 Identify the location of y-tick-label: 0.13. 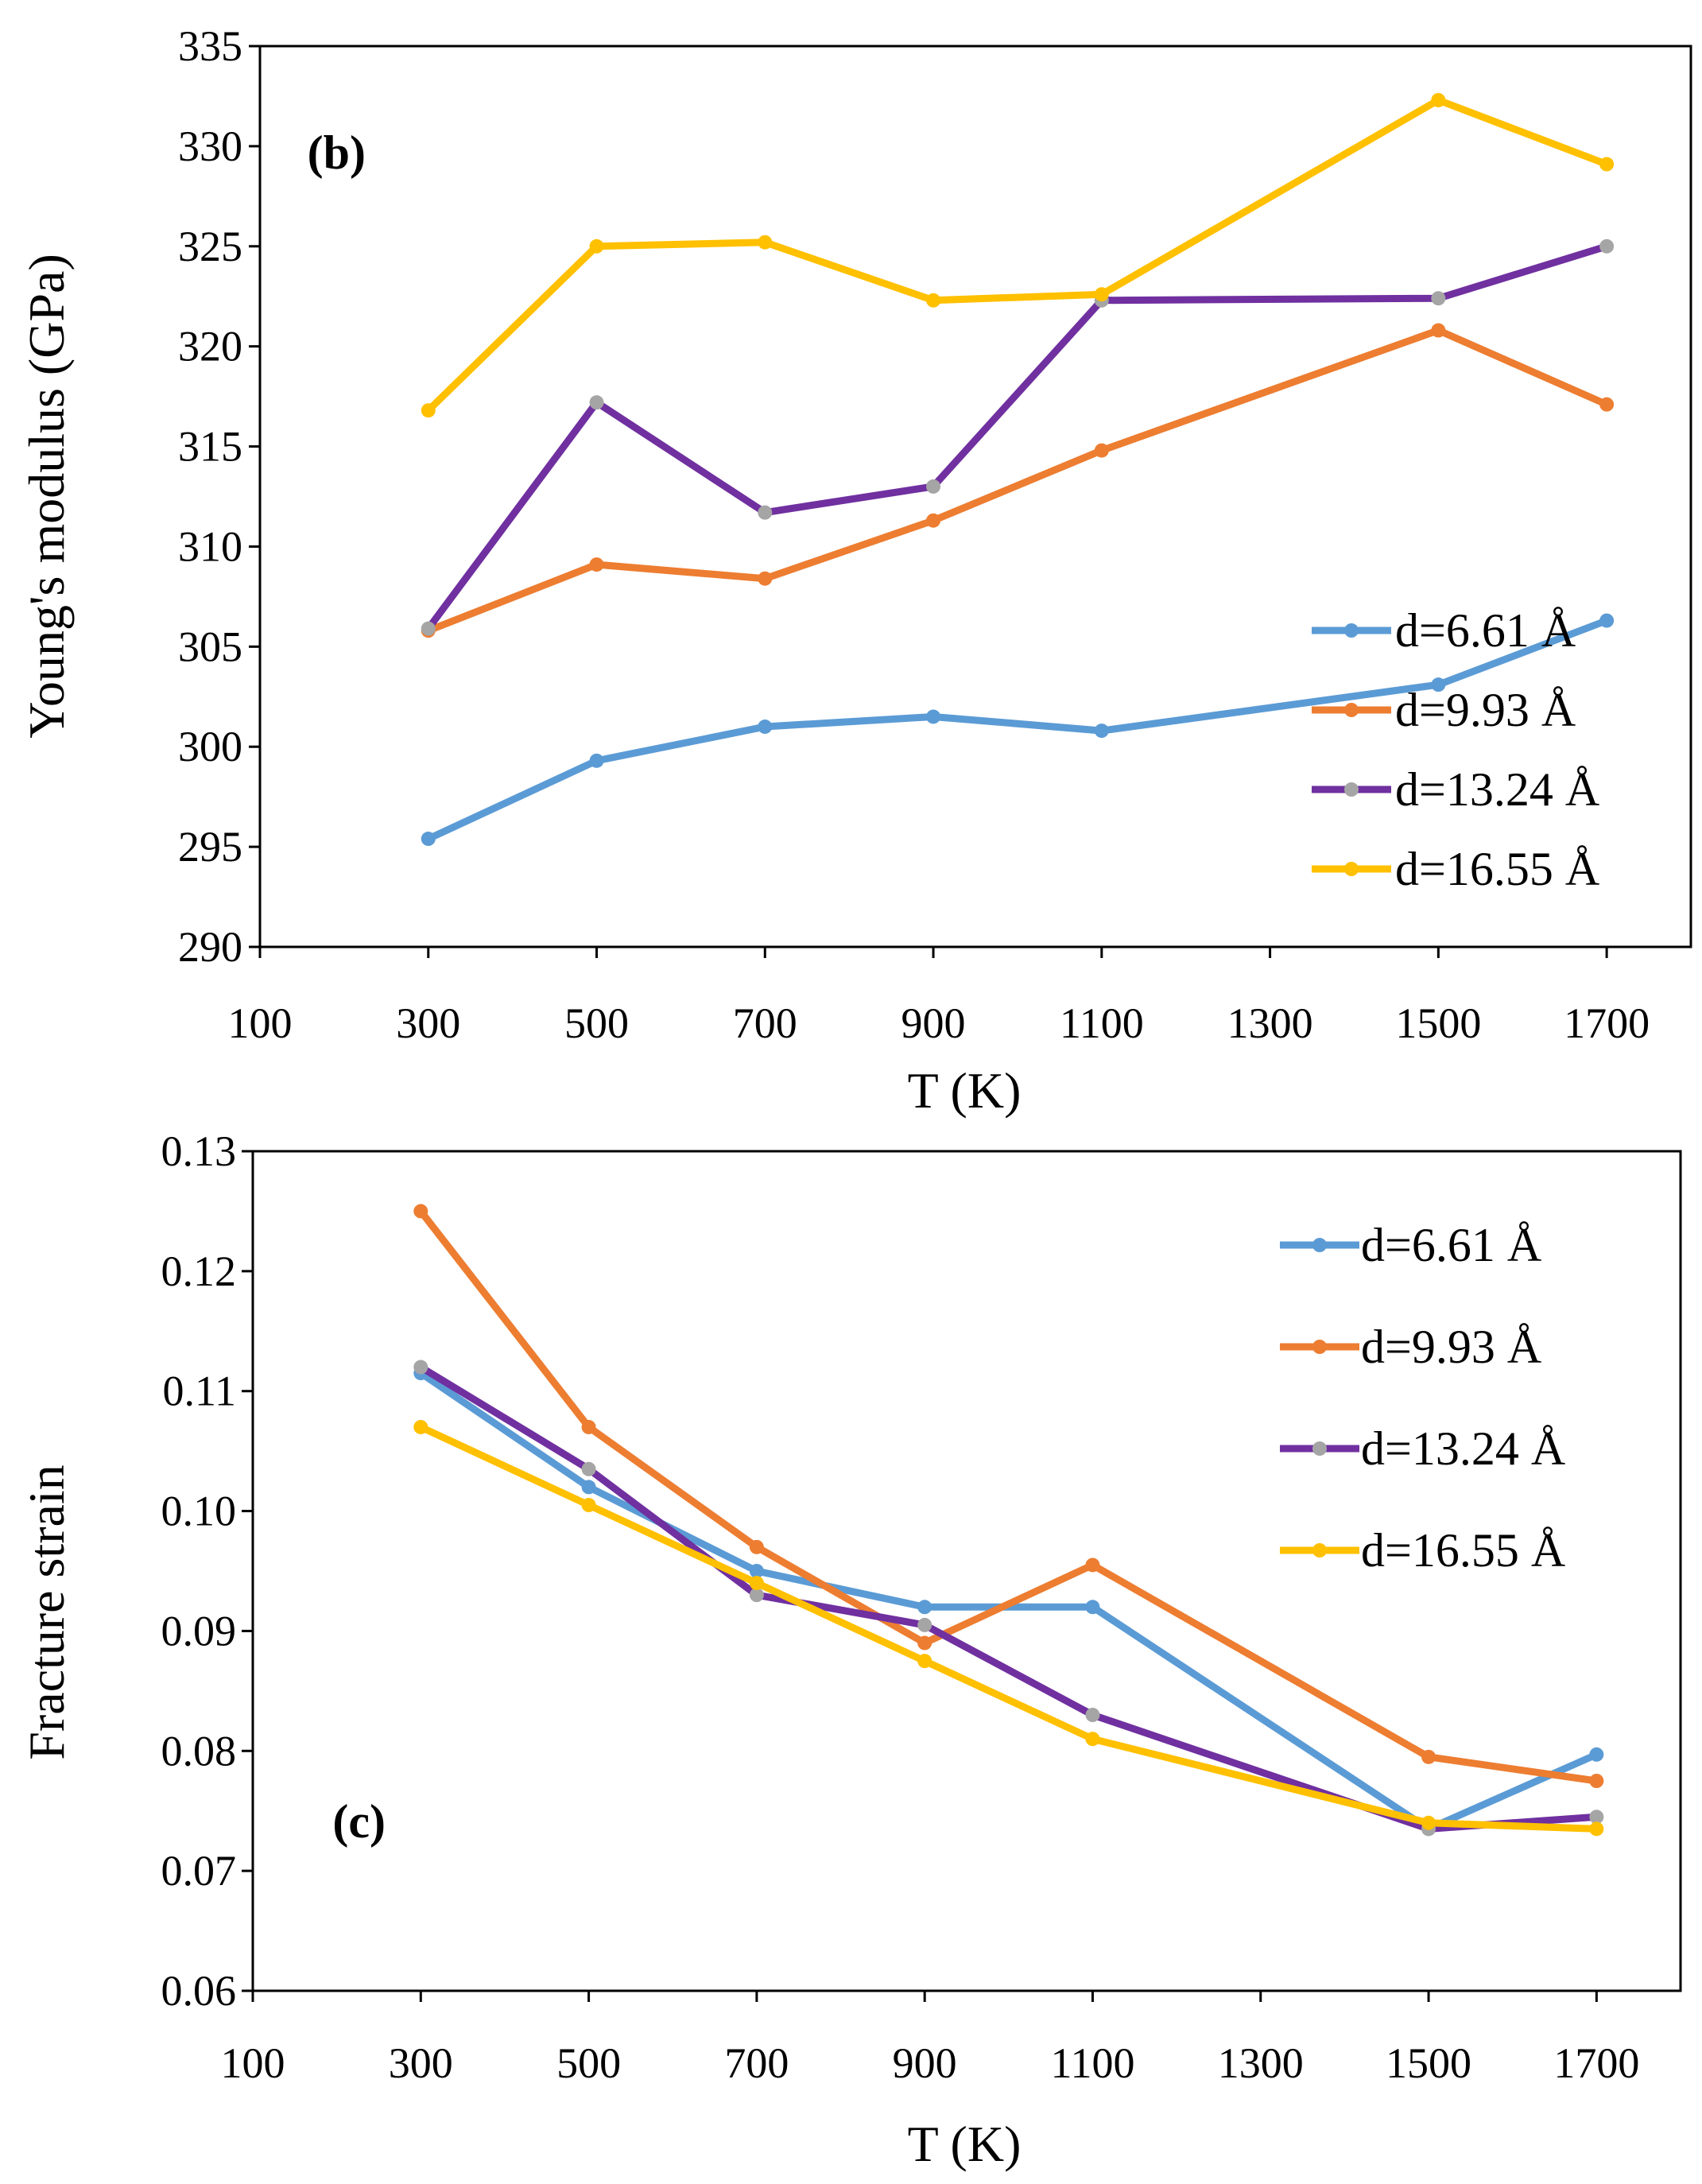
(199, 1151).